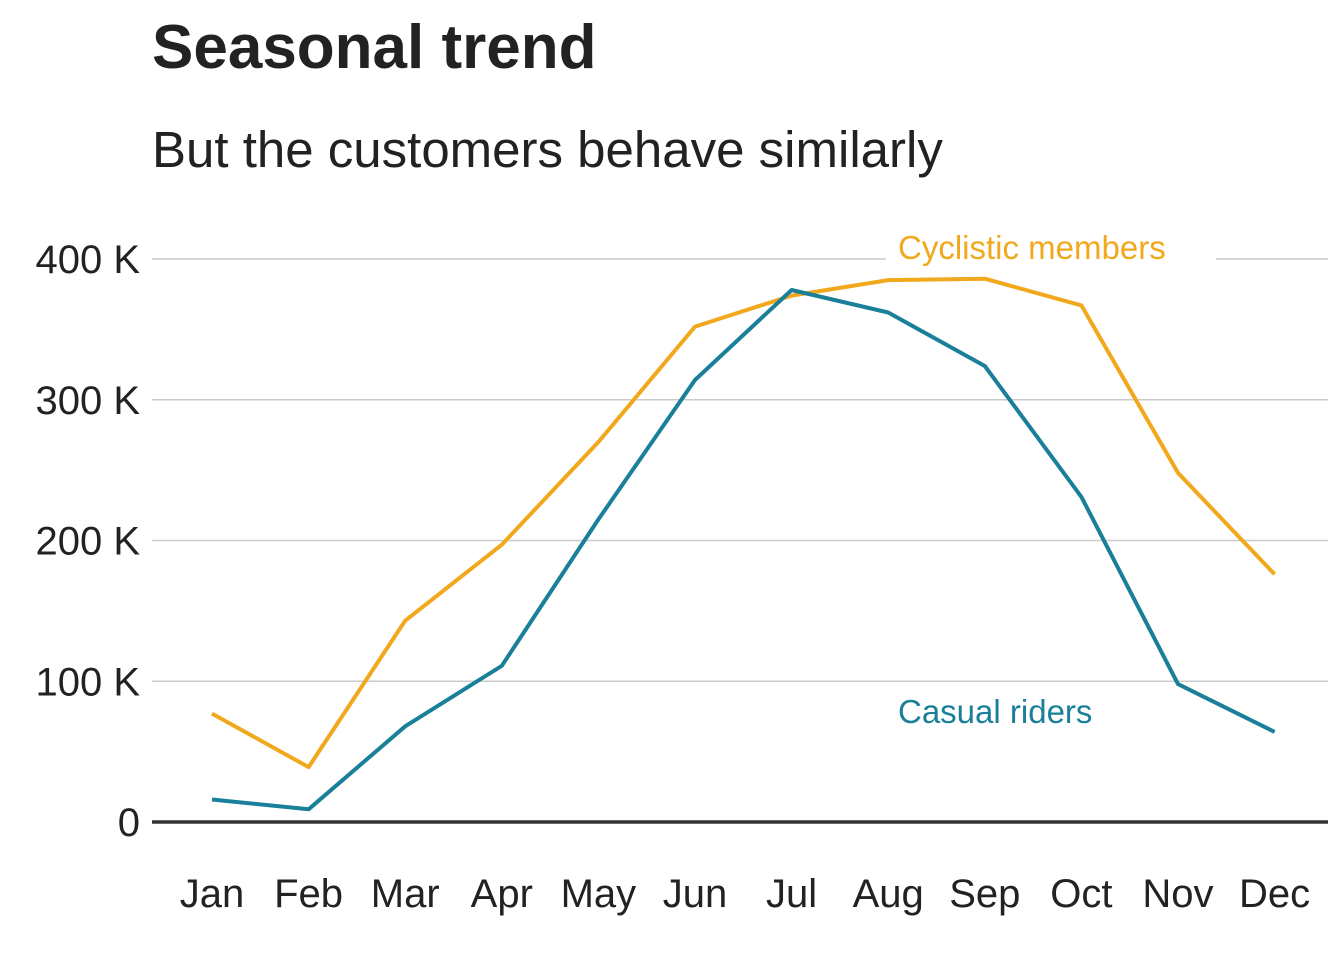 This screenshot has height=960, width=1344. What do you see at coordinates (502, 894) in the screenshot?
I see `x-tick-label: Apr` at bounding box center [502, 894].